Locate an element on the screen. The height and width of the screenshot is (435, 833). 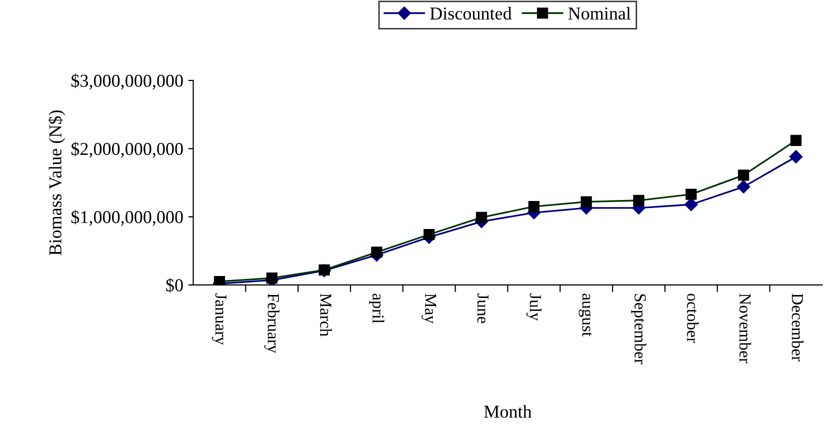
x-tick-label: February is located at coordinates (272, 324).